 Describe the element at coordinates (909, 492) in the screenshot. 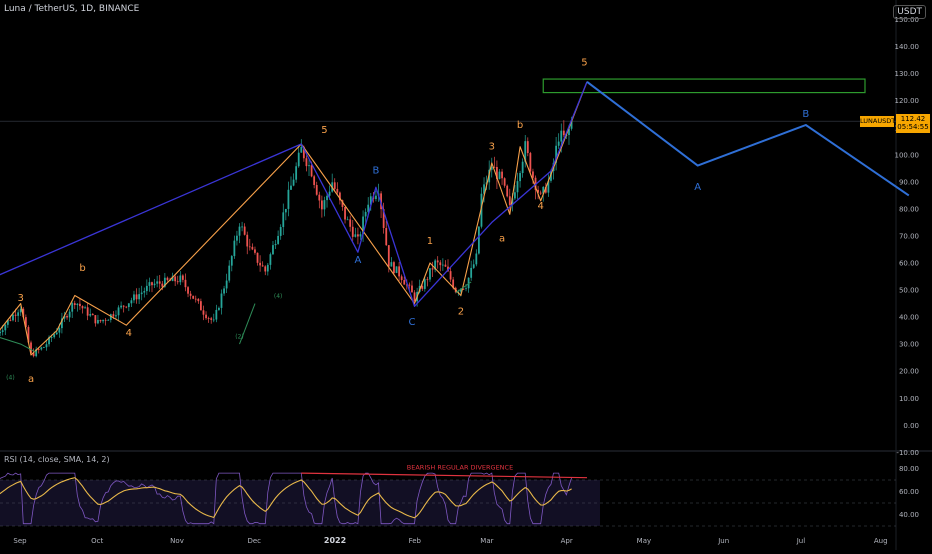

I see `rsi-axis-tick: 60.00` at that location.